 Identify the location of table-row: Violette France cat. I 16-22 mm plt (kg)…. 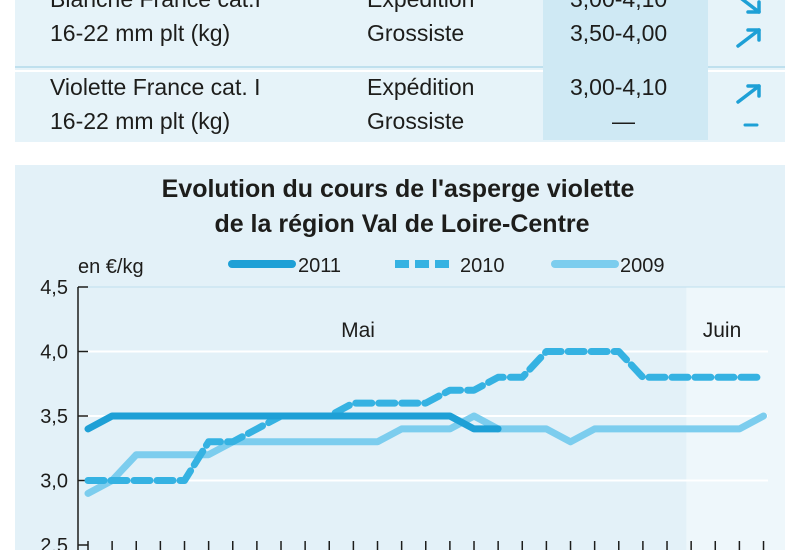
(400, 105).